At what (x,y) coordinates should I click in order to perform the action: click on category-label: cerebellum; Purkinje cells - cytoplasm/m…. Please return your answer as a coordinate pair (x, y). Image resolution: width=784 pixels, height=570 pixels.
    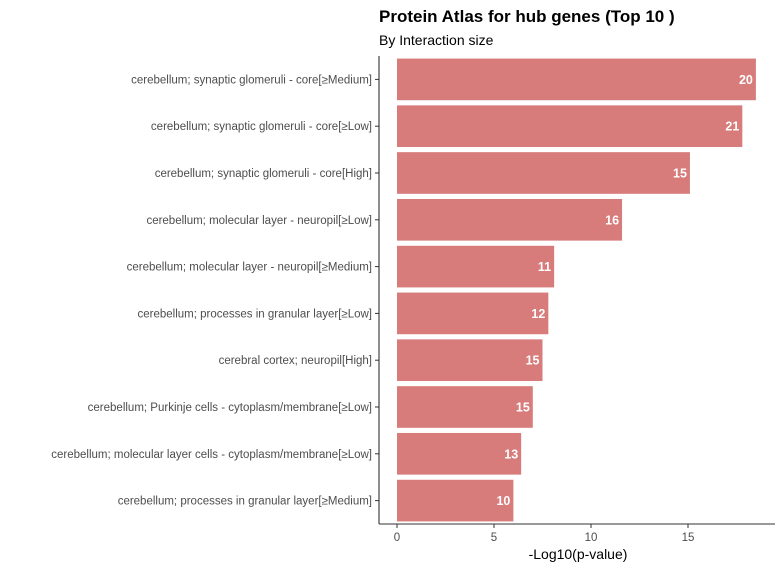
    Looking at the image, I should click on (230, 408).